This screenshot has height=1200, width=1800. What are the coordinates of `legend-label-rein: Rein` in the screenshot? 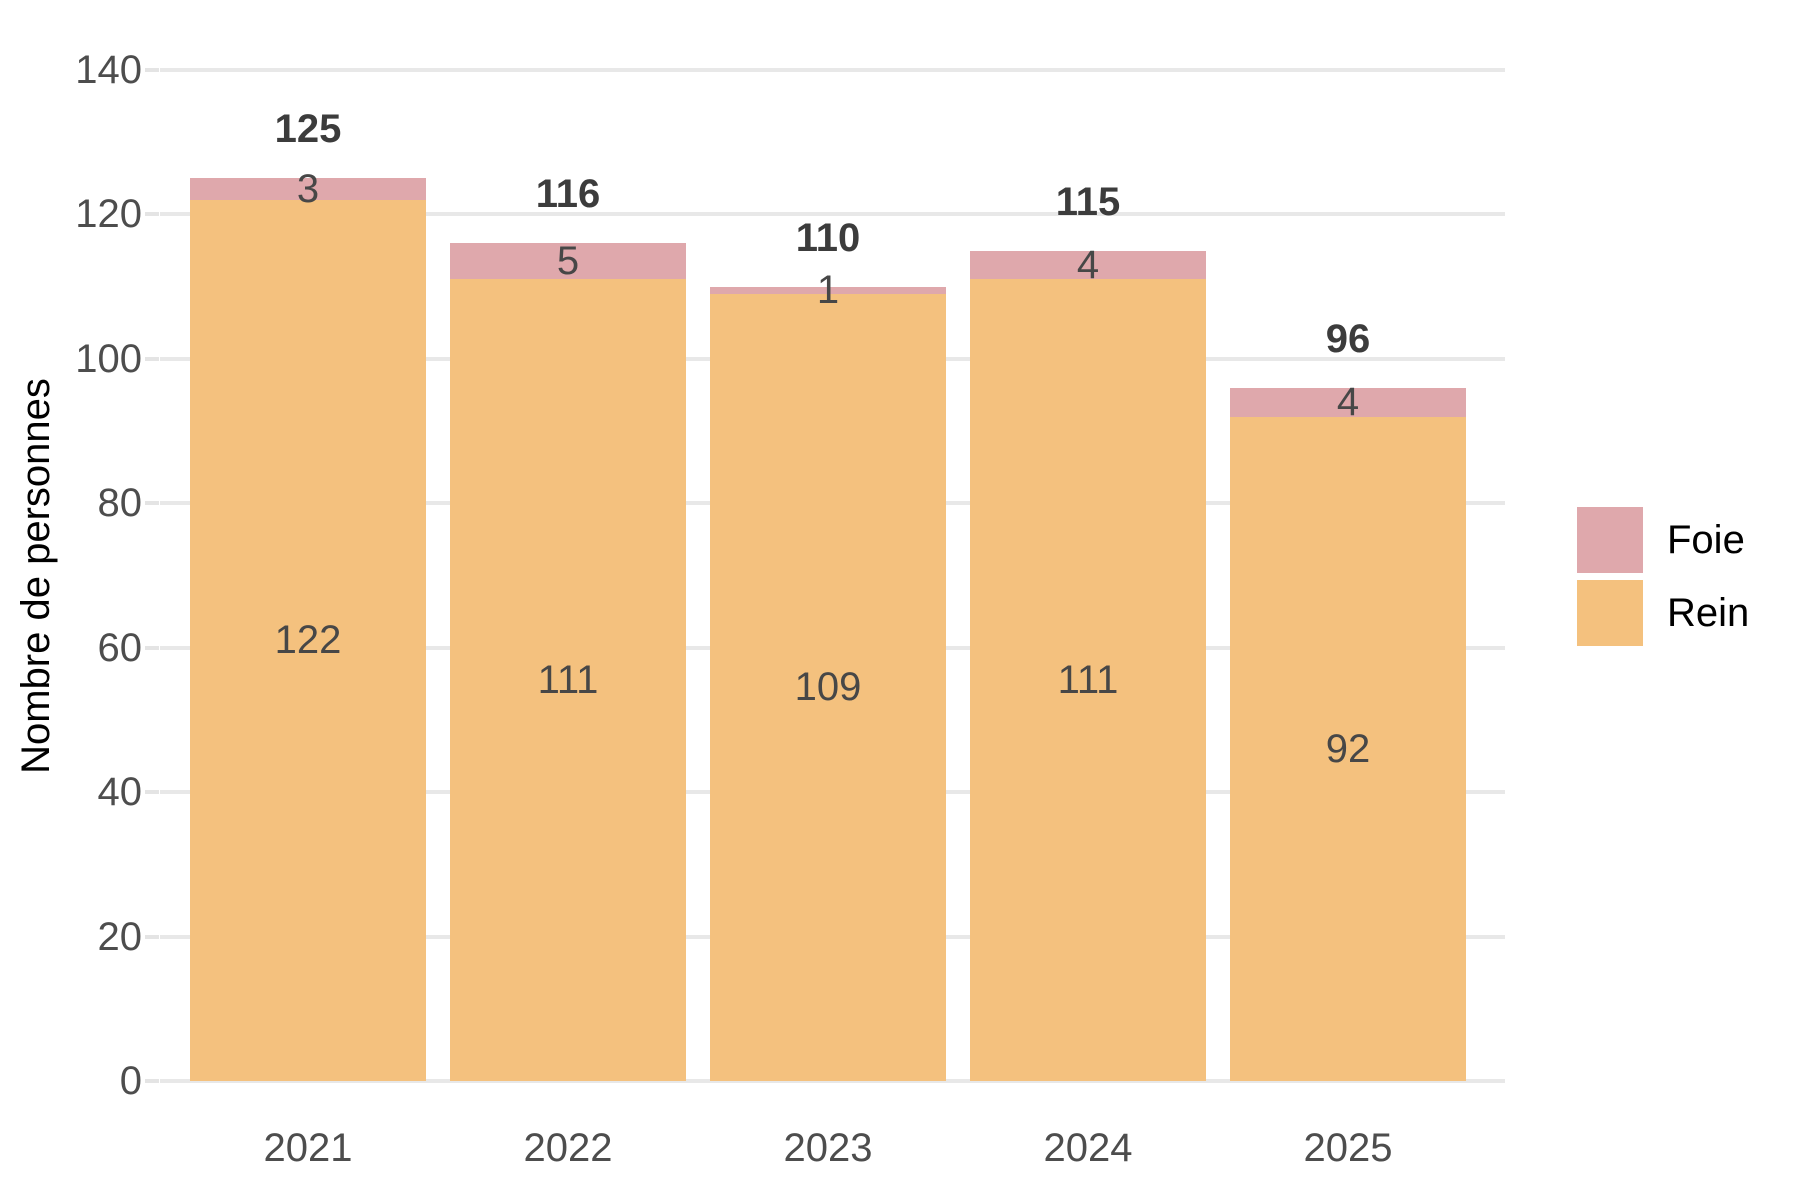 It's located at (1708, 613).